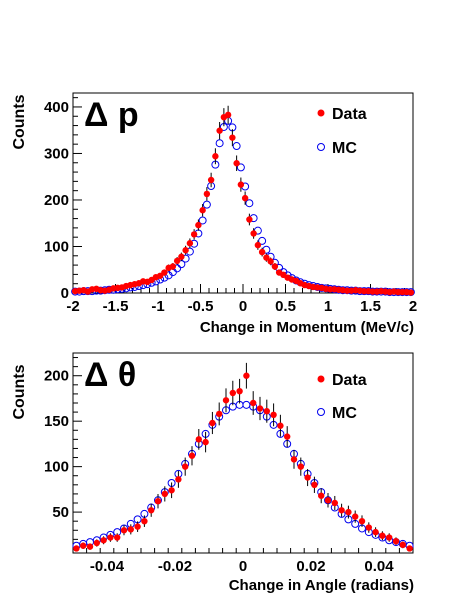 This screenshot has height=607, width=469. Describe the element at coordinates (72, 306) in the screenshot. I see `momentum-x-tick-label: -2` at that location.